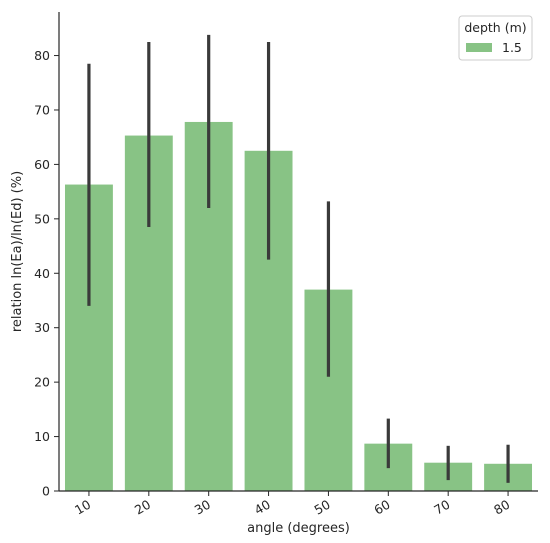  I want to click on y-tick-label: 10, so click(42, 436).